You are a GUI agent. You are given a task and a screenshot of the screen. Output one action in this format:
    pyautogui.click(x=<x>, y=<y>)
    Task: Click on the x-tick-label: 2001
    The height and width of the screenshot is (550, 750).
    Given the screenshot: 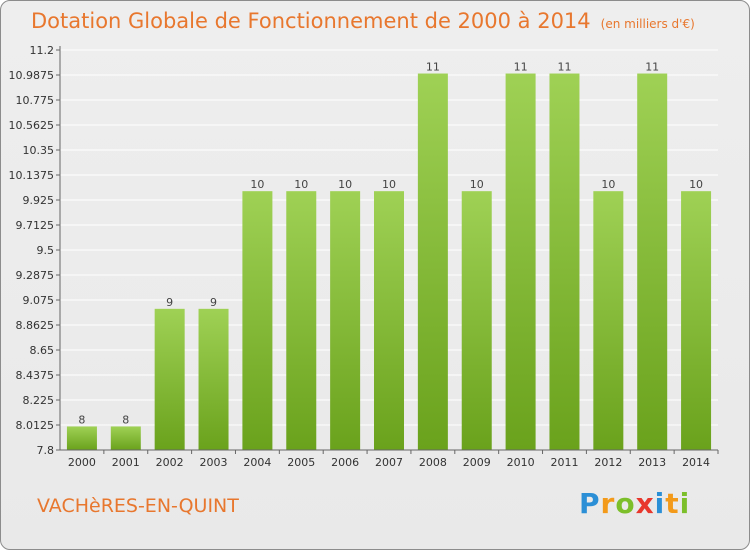 What is the action you would take?
    pyautogui.click(x=126, y=462)
    